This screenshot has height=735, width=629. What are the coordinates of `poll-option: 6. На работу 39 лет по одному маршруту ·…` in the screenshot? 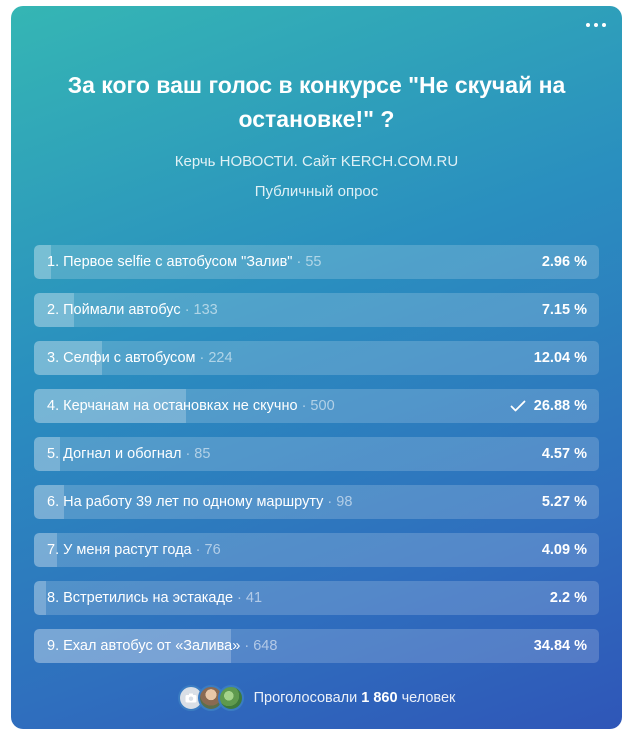 It's located at (316, 502).